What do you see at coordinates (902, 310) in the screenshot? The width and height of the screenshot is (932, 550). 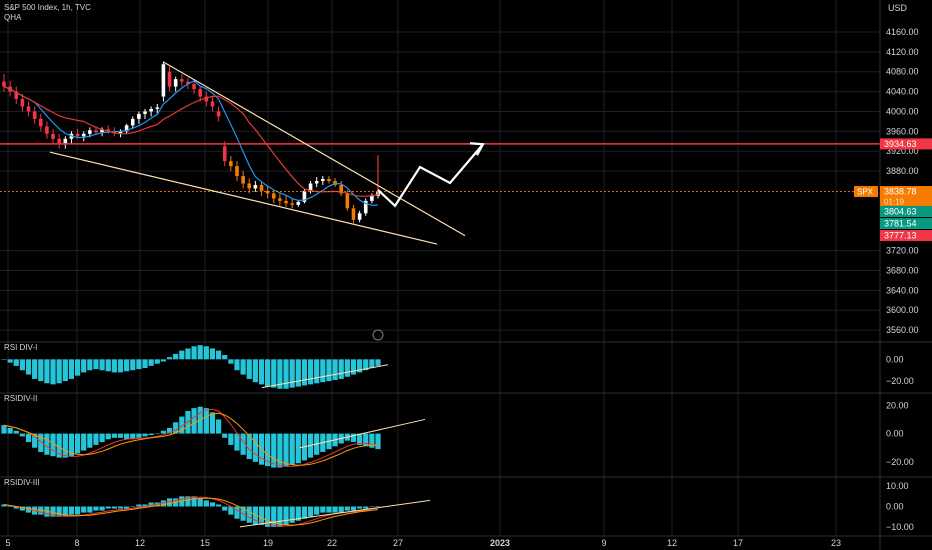 I see `y-tick-label: 3600.00` at bounding box center [902, 310].